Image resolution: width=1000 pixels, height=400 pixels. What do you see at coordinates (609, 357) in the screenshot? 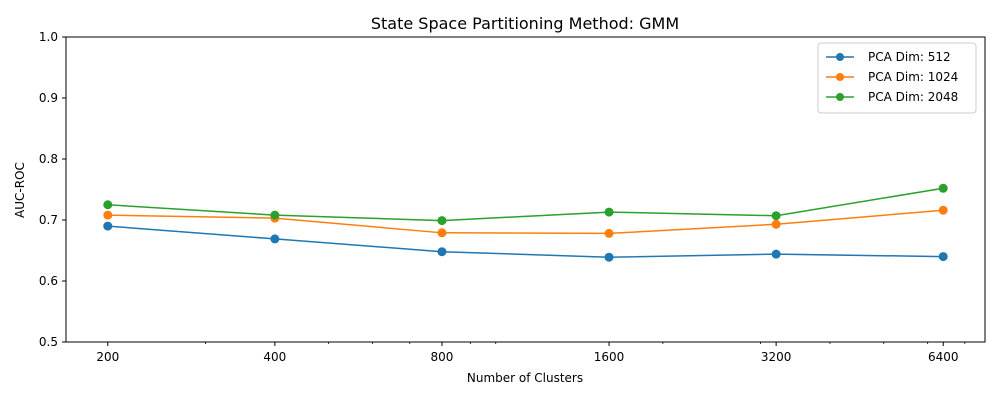
I see `x-tick-label: 1600` at bounding box center [609, 357].